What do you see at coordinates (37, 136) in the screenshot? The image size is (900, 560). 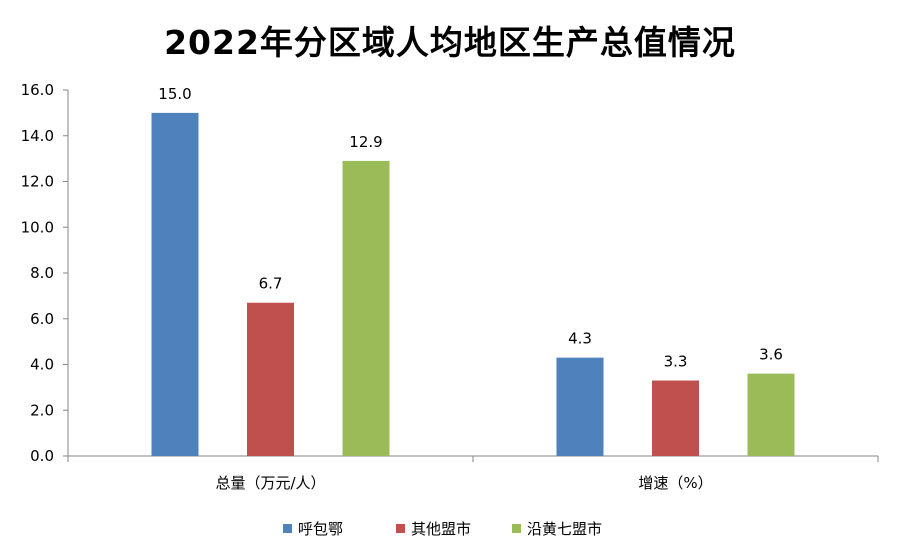 I see `y-tick-label: 14.0` at bounding box center [37, 136].